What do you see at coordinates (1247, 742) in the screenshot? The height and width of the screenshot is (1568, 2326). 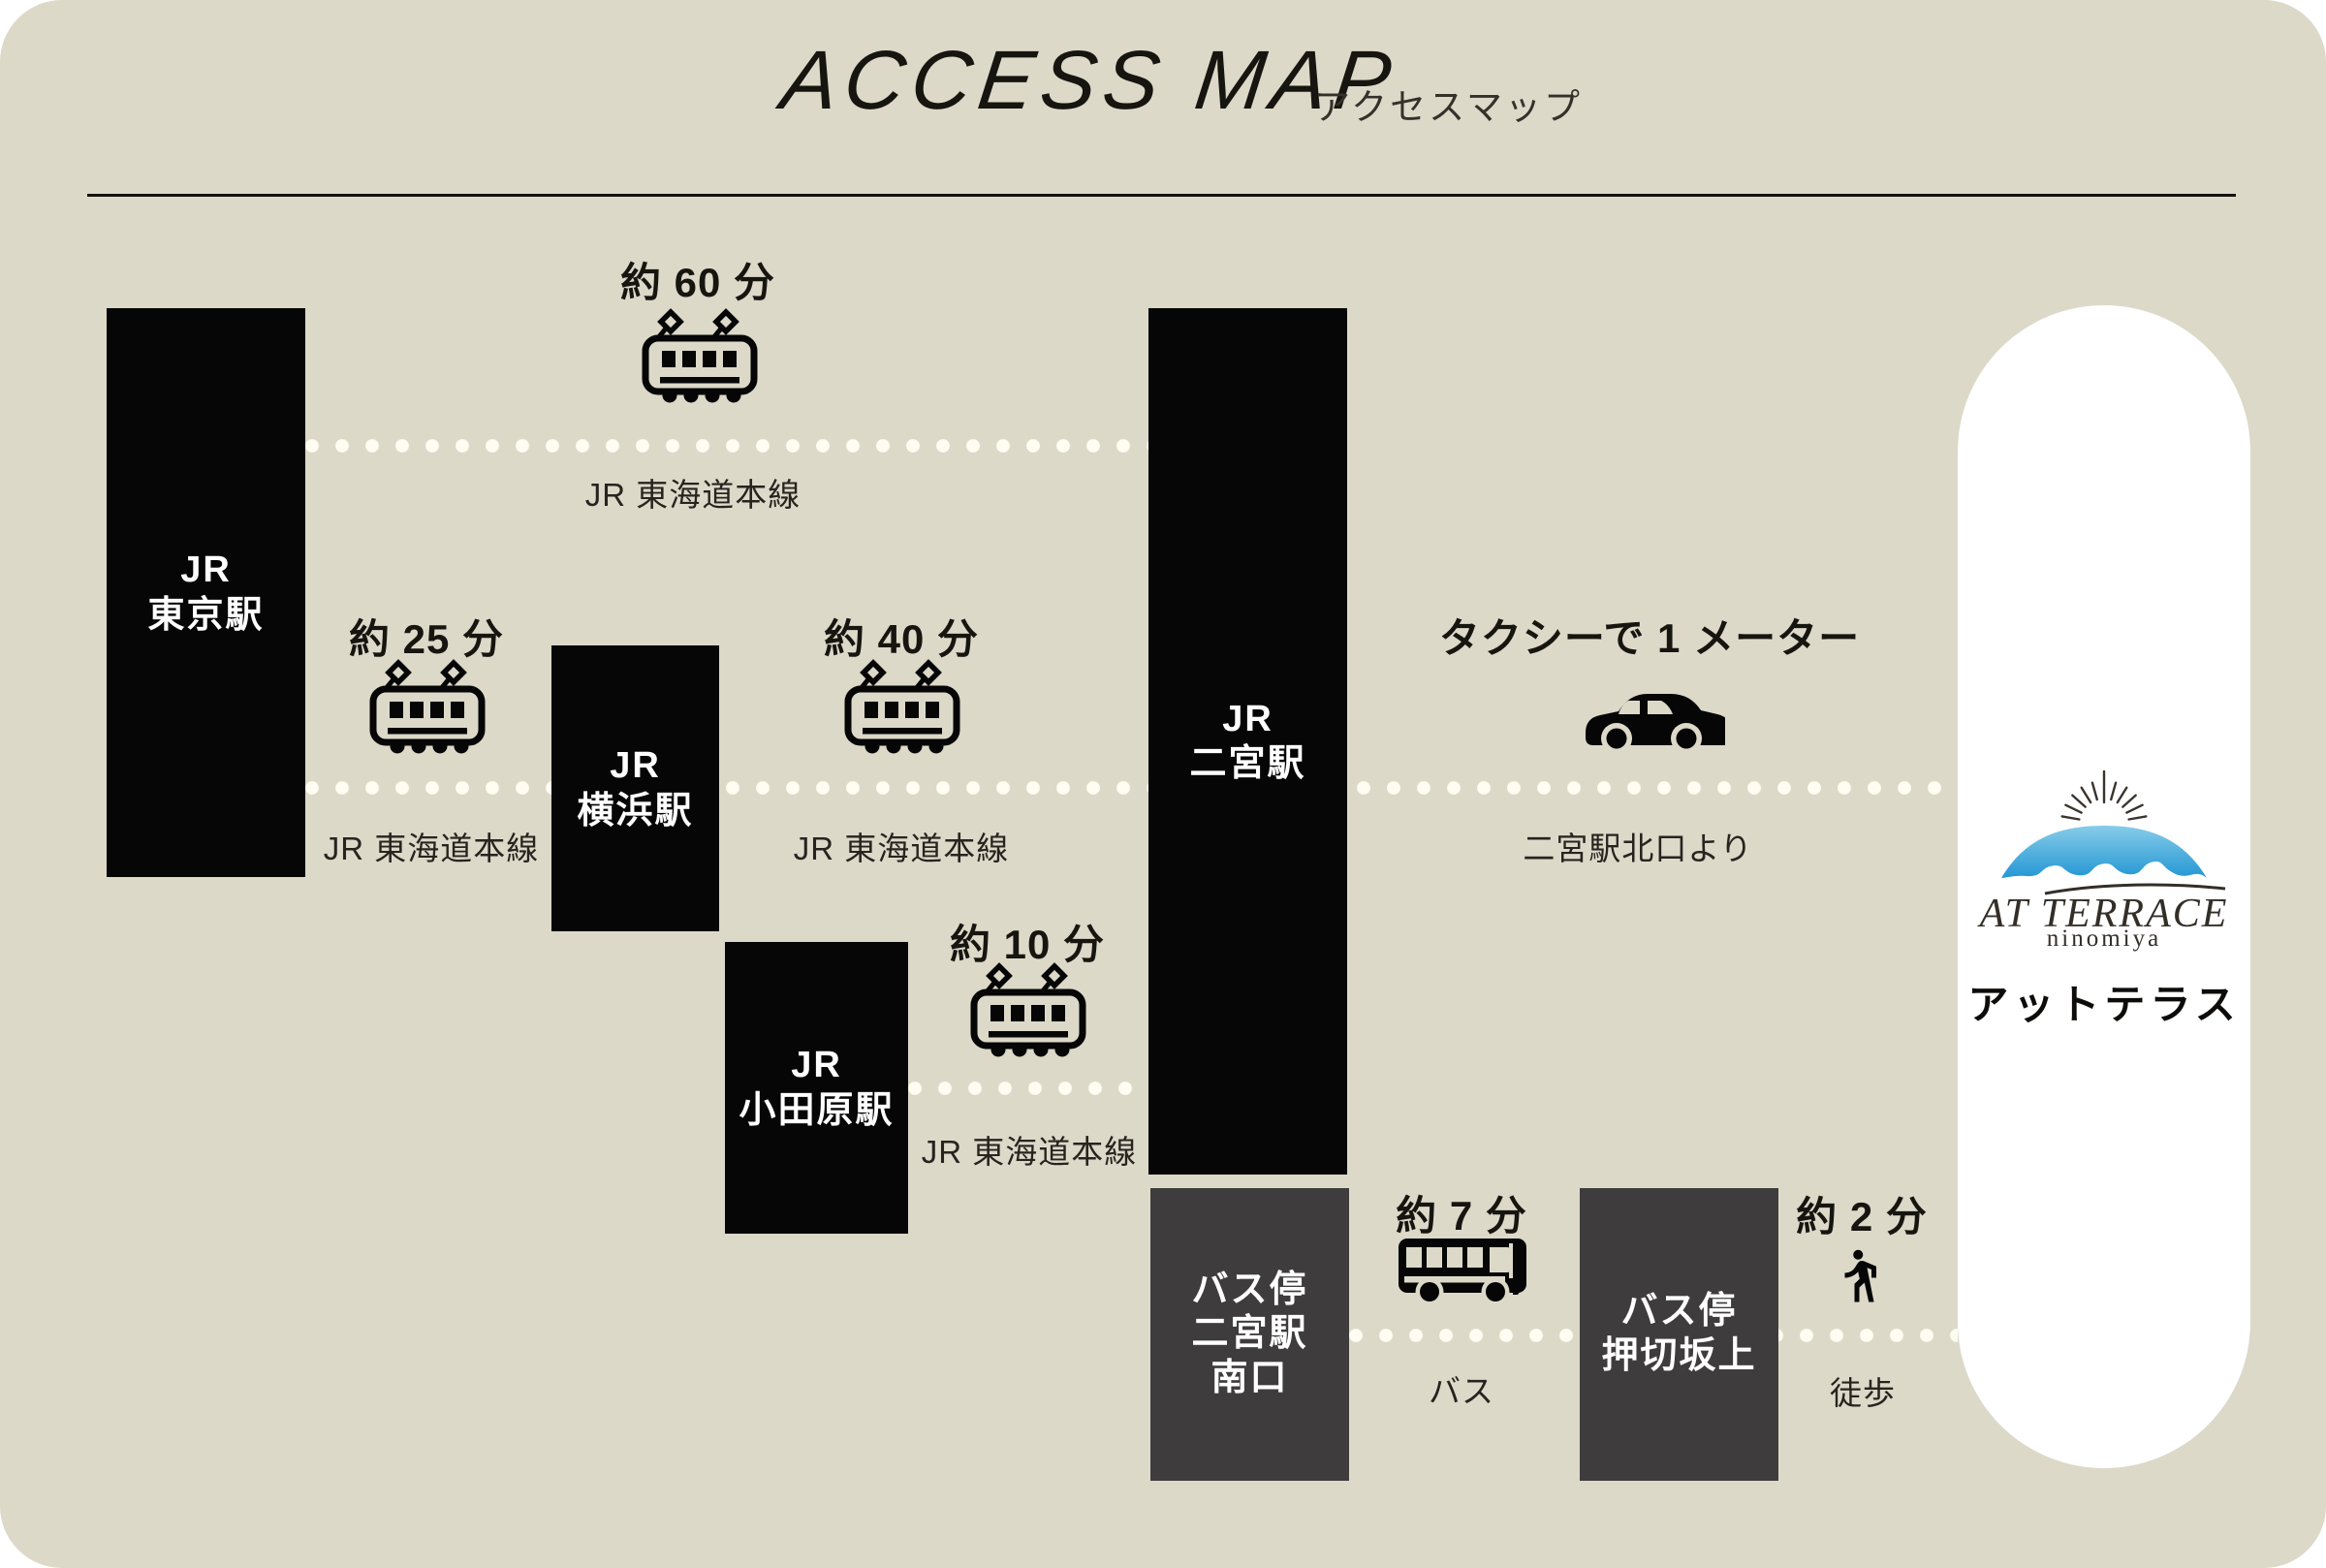 I see `station-box-ninomiya: JR 二宮駅` at bounding box center [1247, 742].